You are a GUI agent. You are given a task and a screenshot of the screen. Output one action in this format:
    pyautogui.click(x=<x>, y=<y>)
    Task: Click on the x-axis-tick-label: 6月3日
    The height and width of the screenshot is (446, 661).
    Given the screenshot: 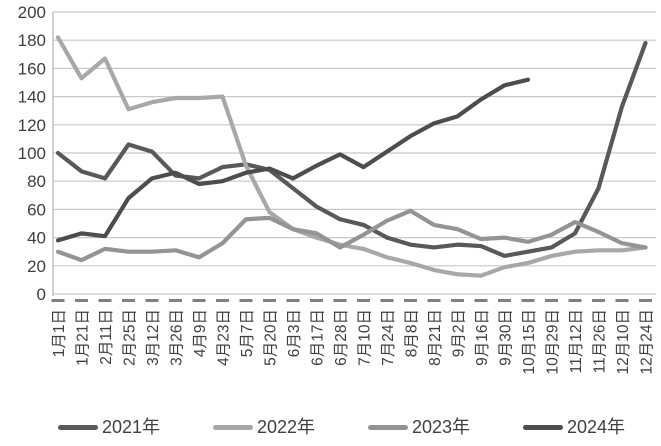 What is the action you would take?
    pyautogui.click(x=294, y=333)
    